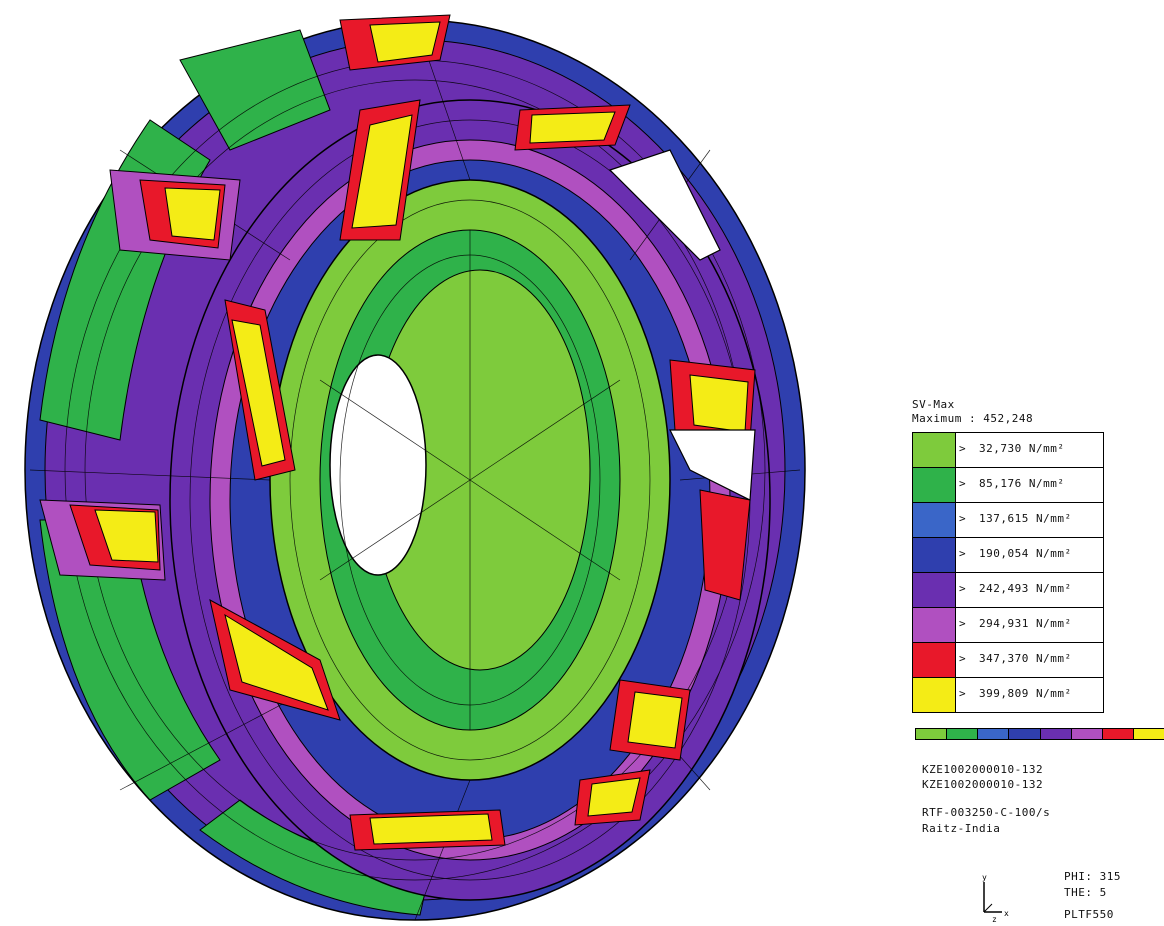 The height and width of the screenshot is (926, 1164). What do you see at coordinates (995, 897) in the screenshot?
I see `coordinate-axes-icon: y x z` at bounding box center [995, 897].